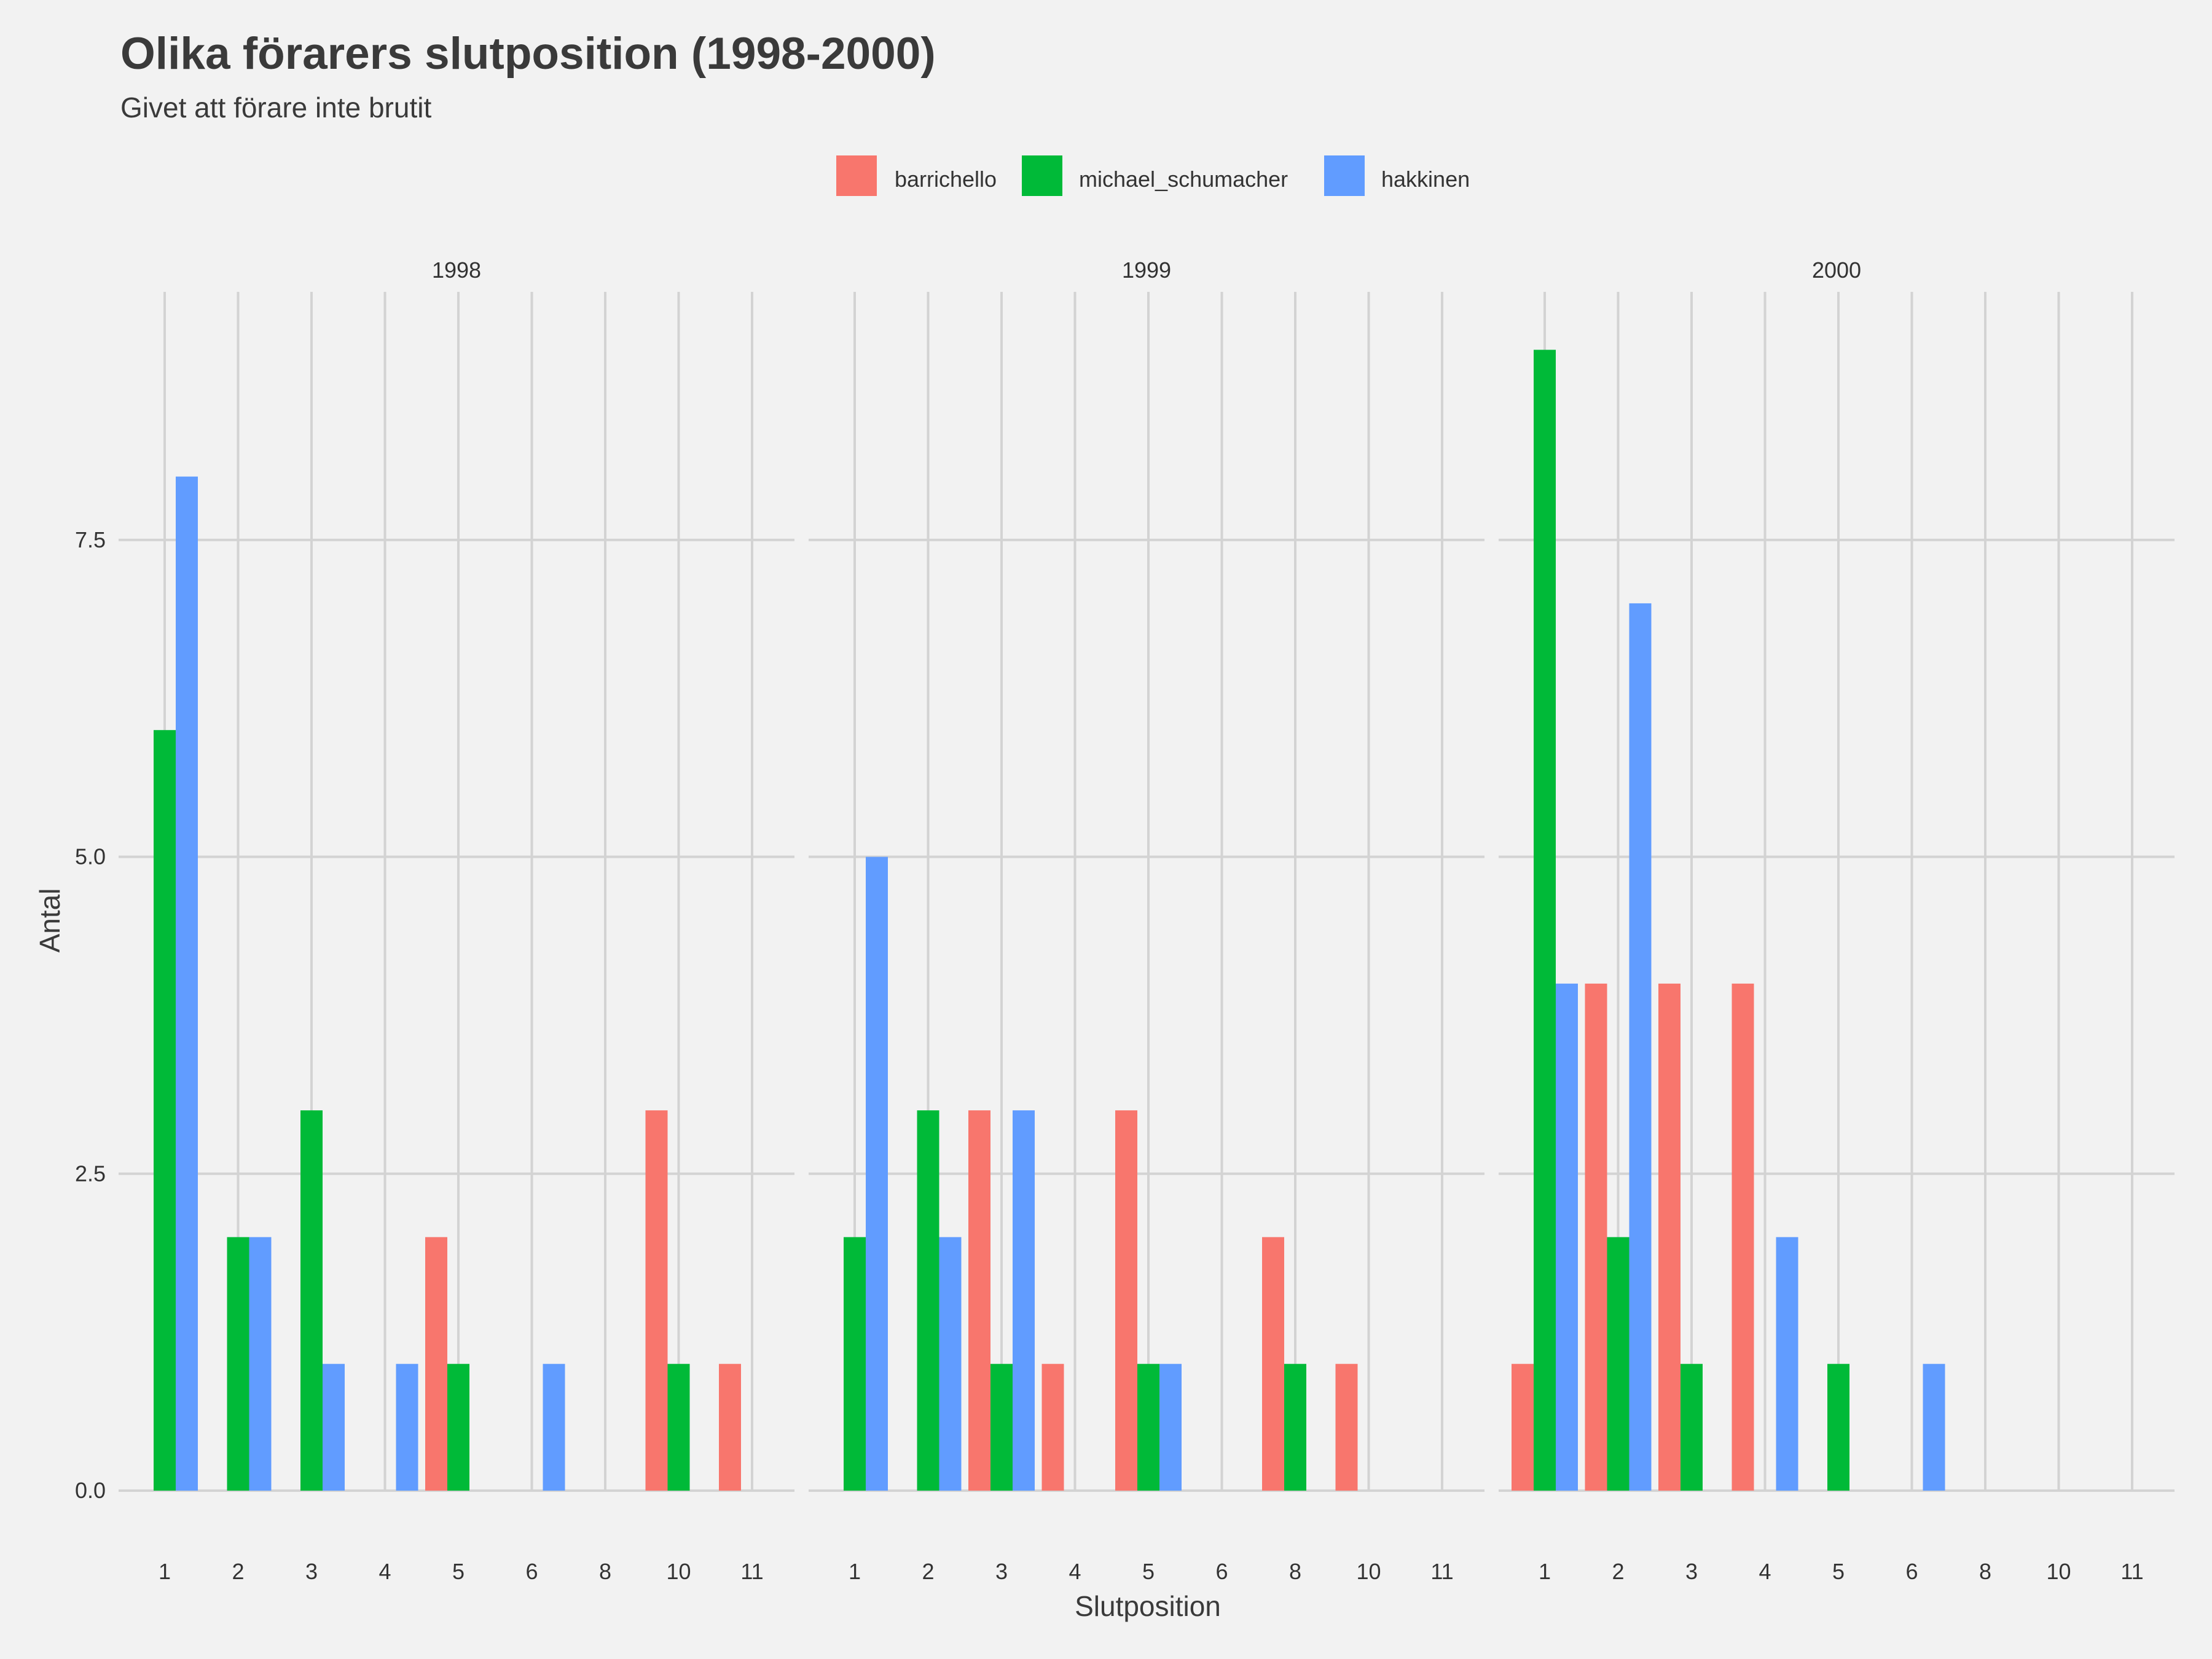  What do you see at coordinates (90, 1173) in the screenshot?
I see `y-tick-label: 2.5` at bounding box center [90, 1173].